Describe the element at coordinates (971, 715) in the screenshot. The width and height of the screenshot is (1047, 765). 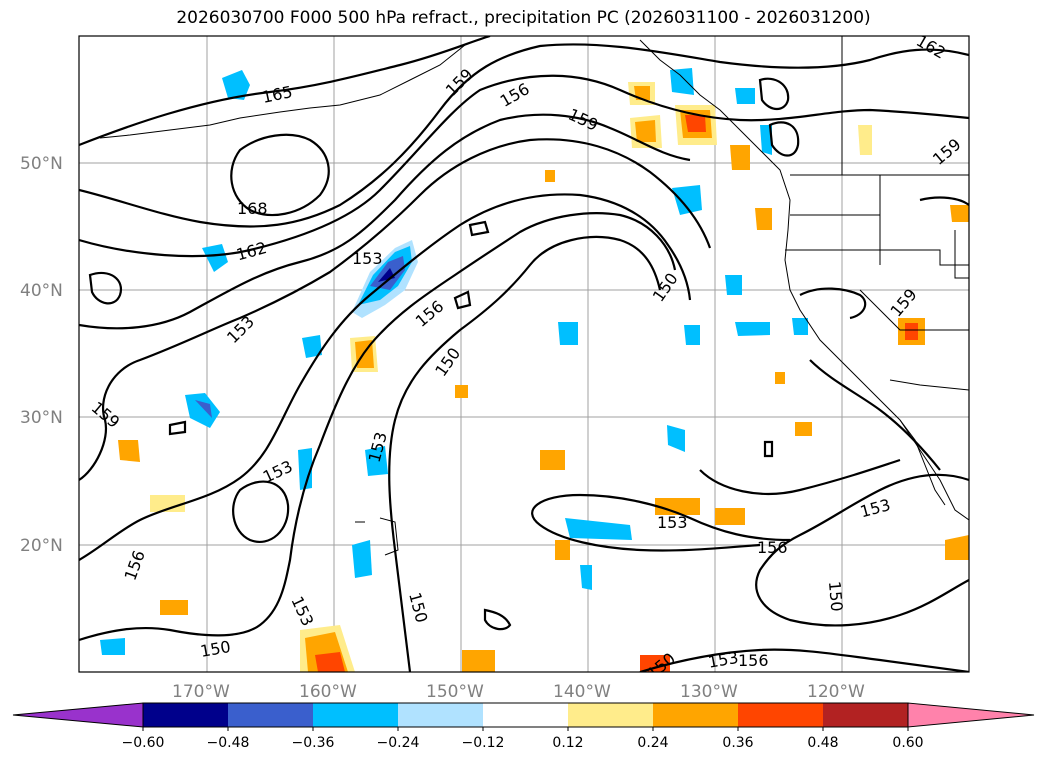
I see `colorbar-extend-max` at that location.